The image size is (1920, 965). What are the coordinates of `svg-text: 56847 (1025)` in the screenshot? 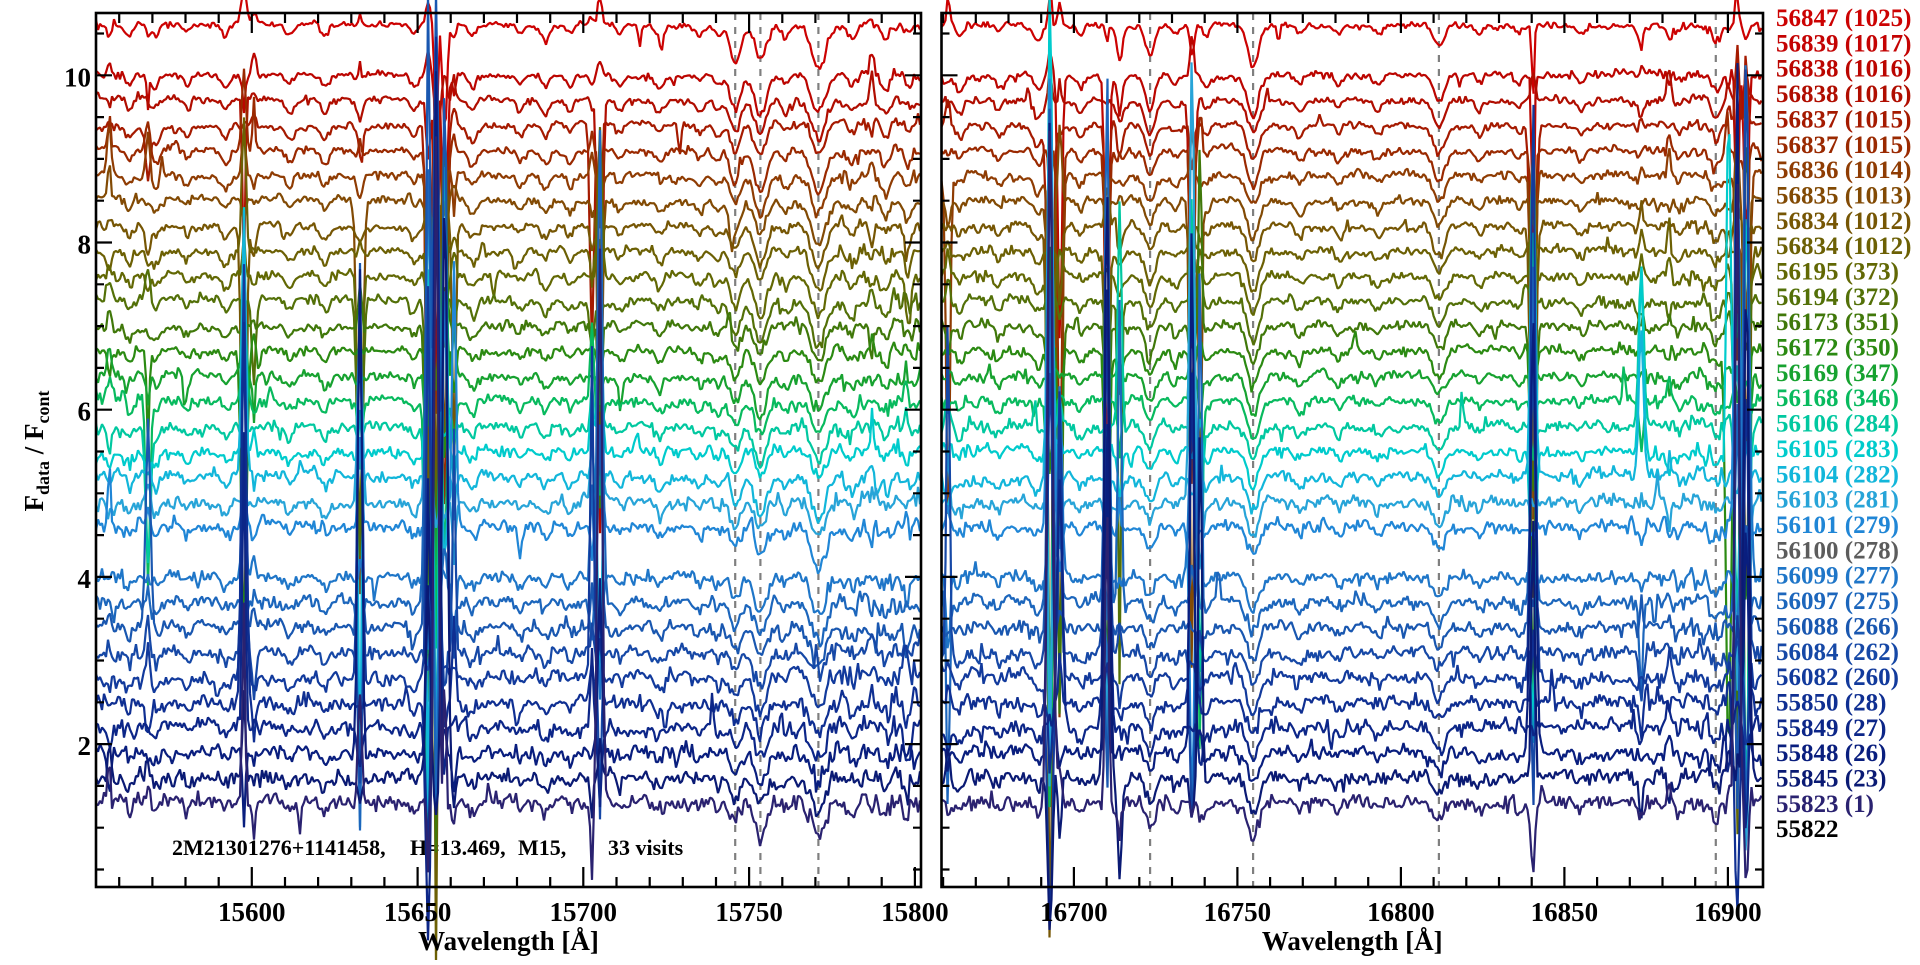 It's located at (1843, 18).